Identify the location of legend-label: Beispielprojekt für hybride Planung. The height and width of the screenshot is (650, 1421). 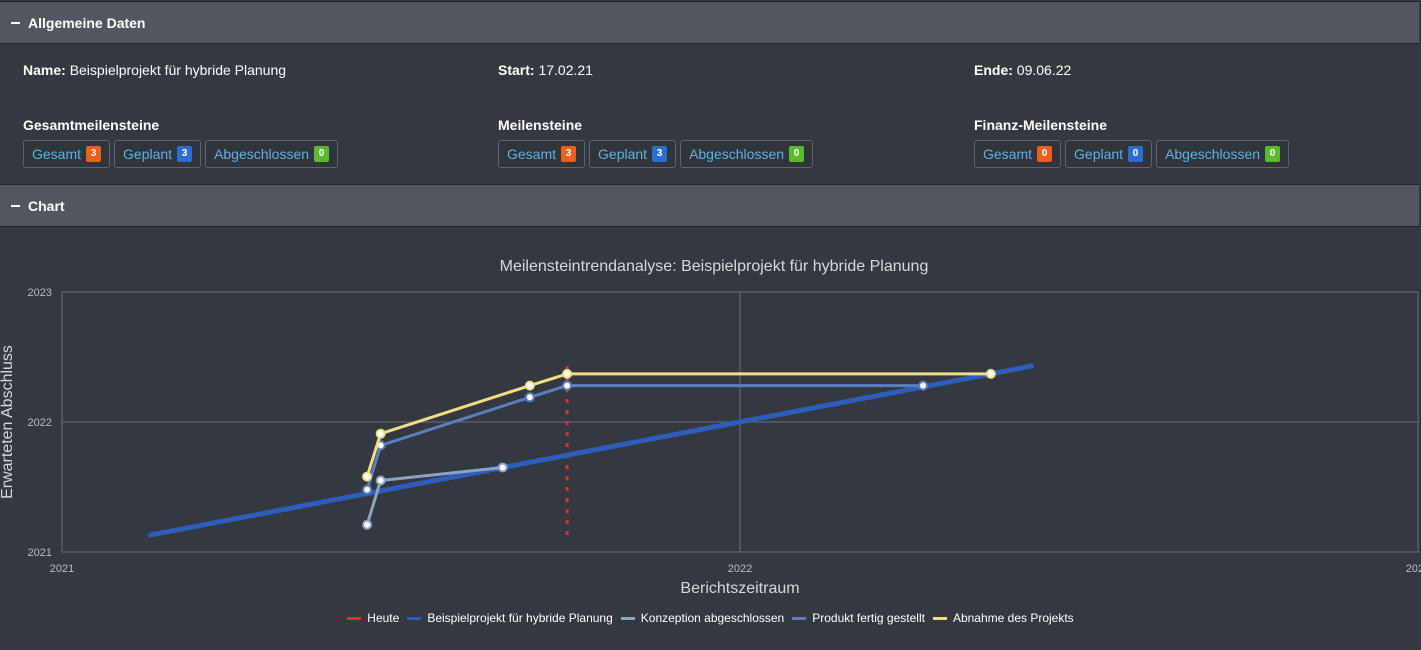
(520, 618).